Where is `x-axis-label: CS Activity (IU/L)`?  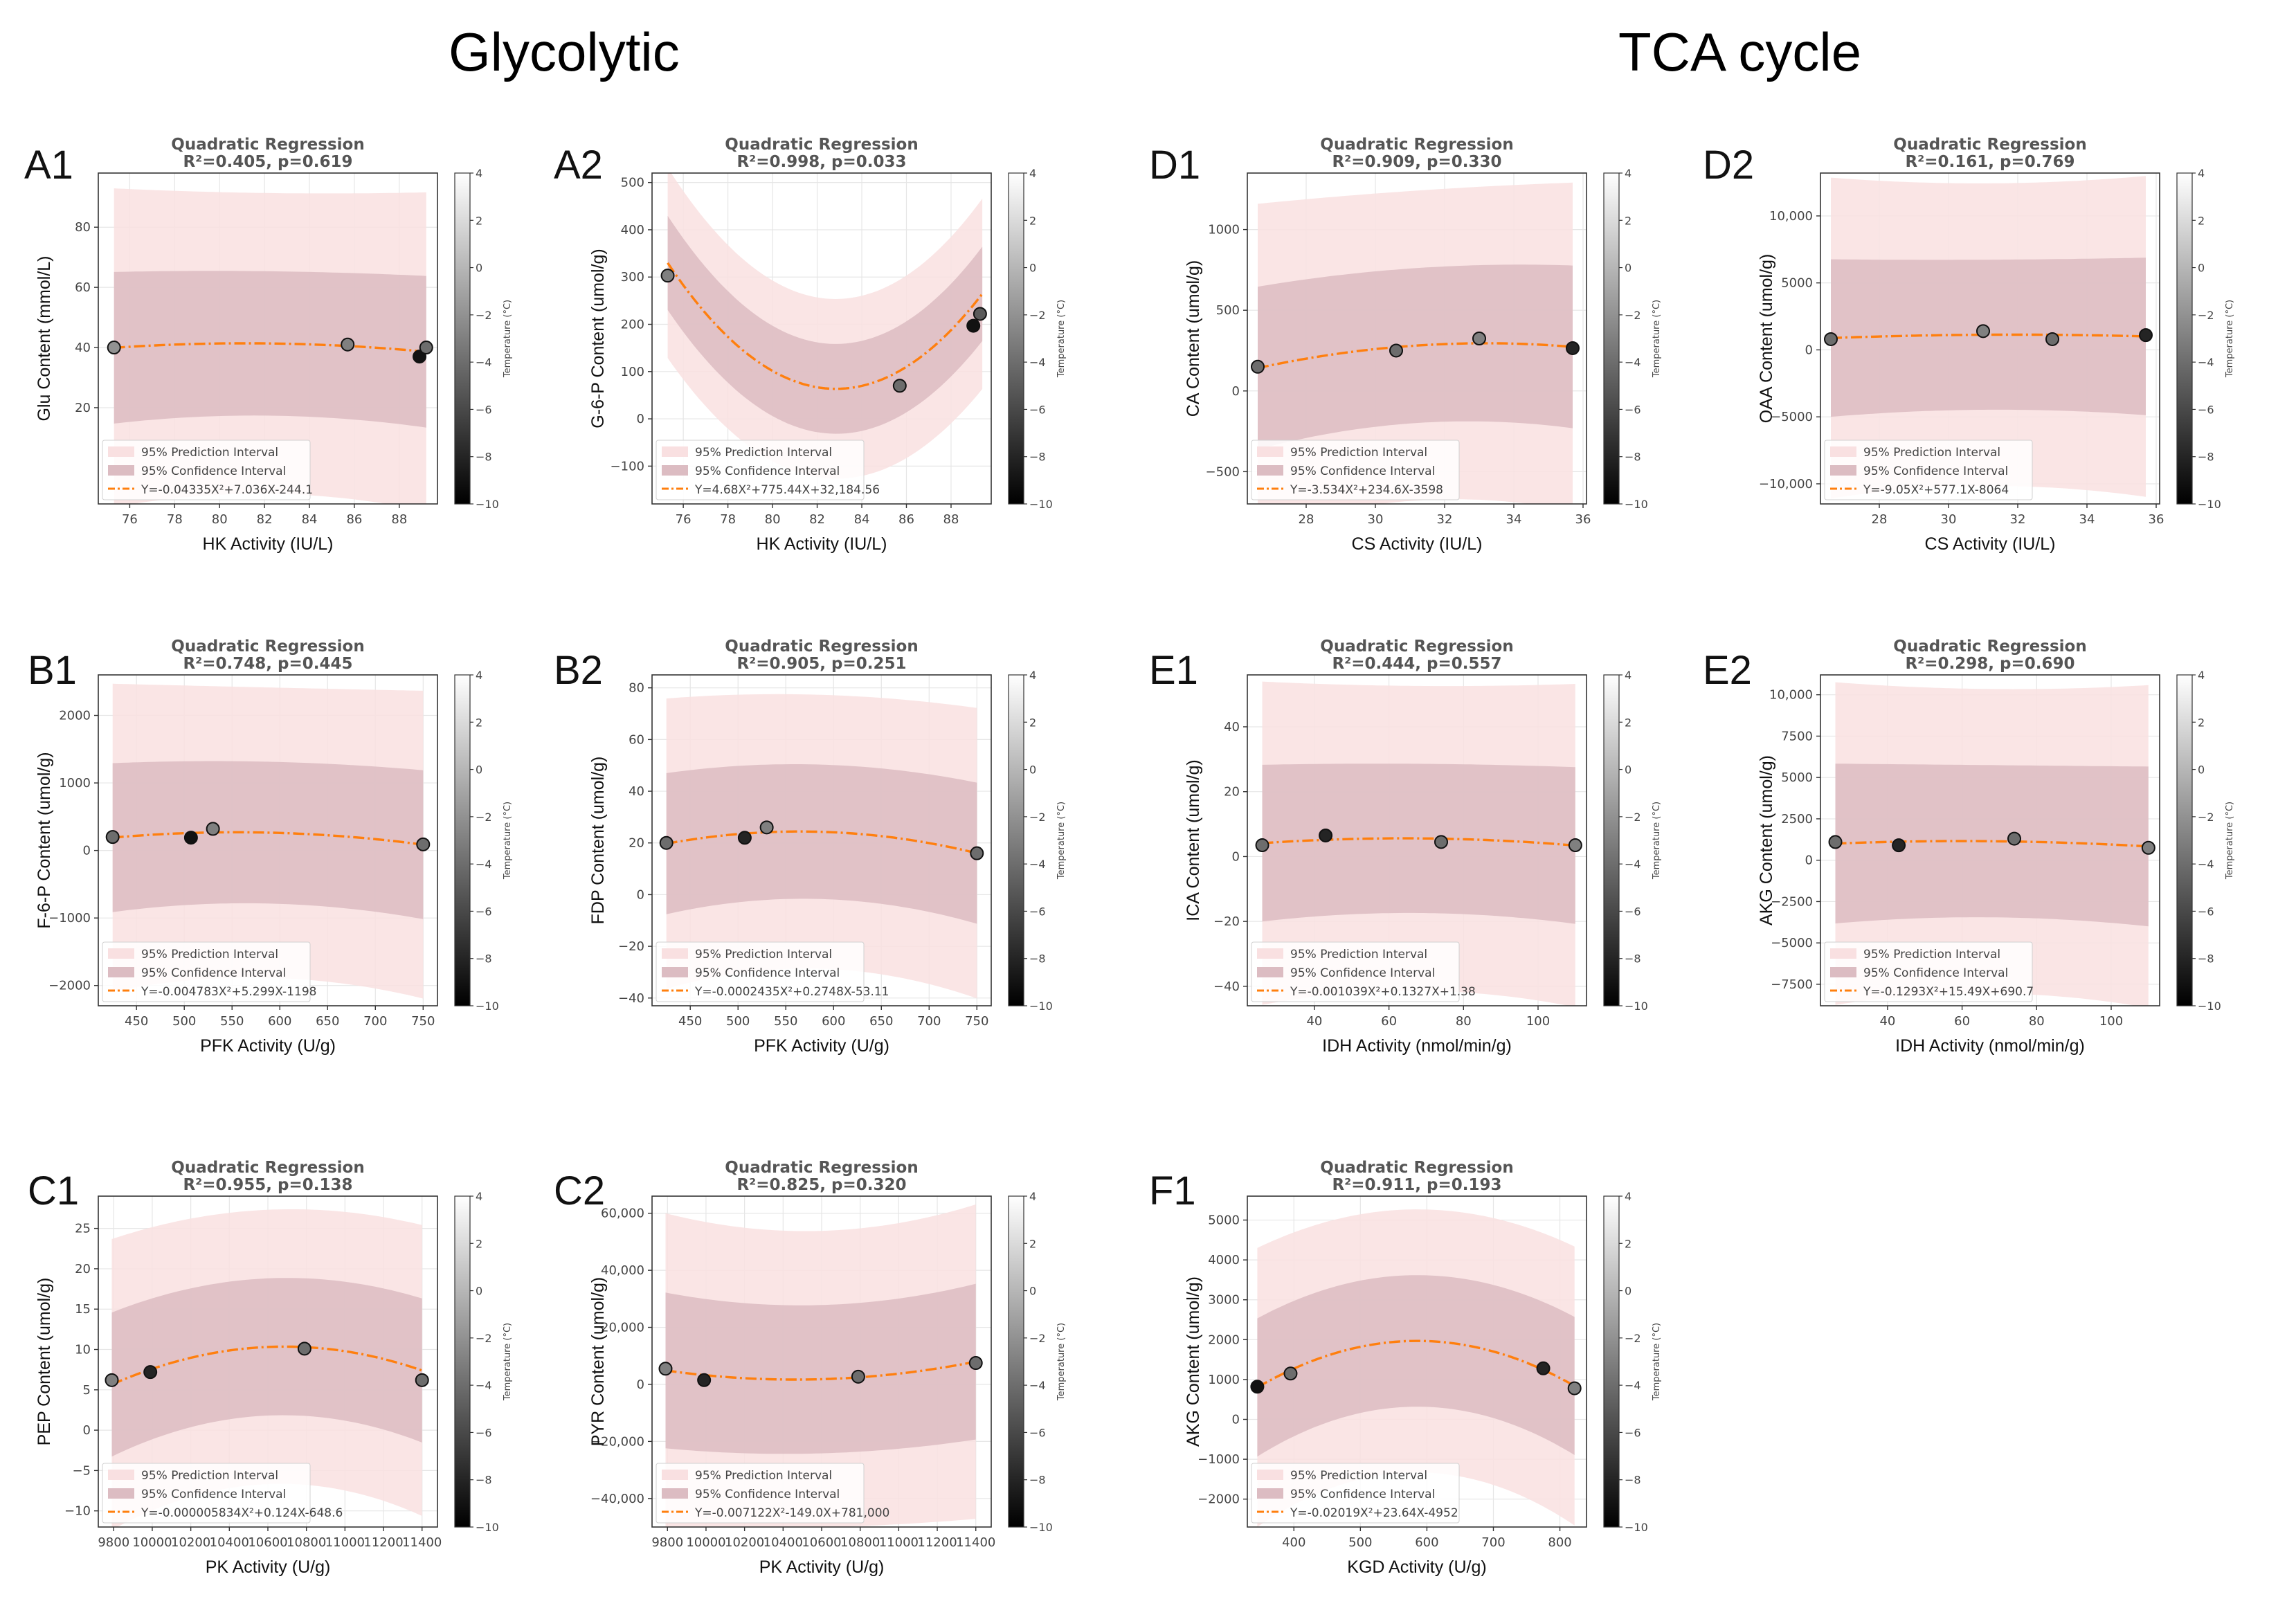
x-axis-label: CS Activity (IU/L) is located at coordinates (1991, 544).